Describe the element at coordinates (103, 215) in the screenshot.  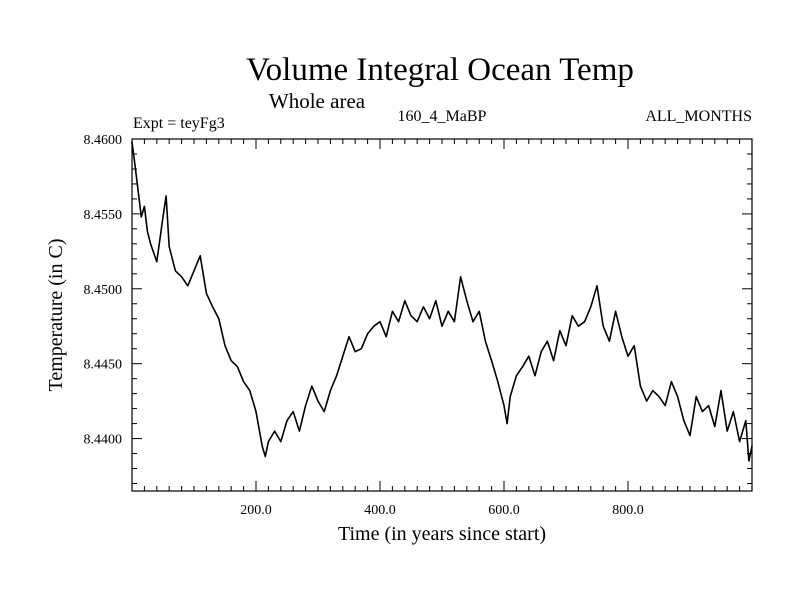
I see `y-tick-label: 8.4550` at that location.